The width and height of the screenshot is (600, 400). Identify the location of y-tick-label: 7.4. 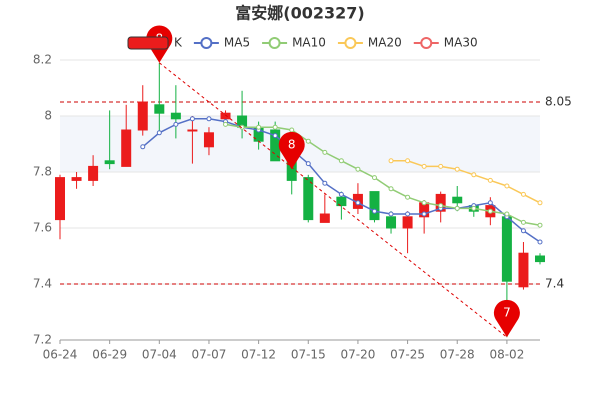
(42, 284).